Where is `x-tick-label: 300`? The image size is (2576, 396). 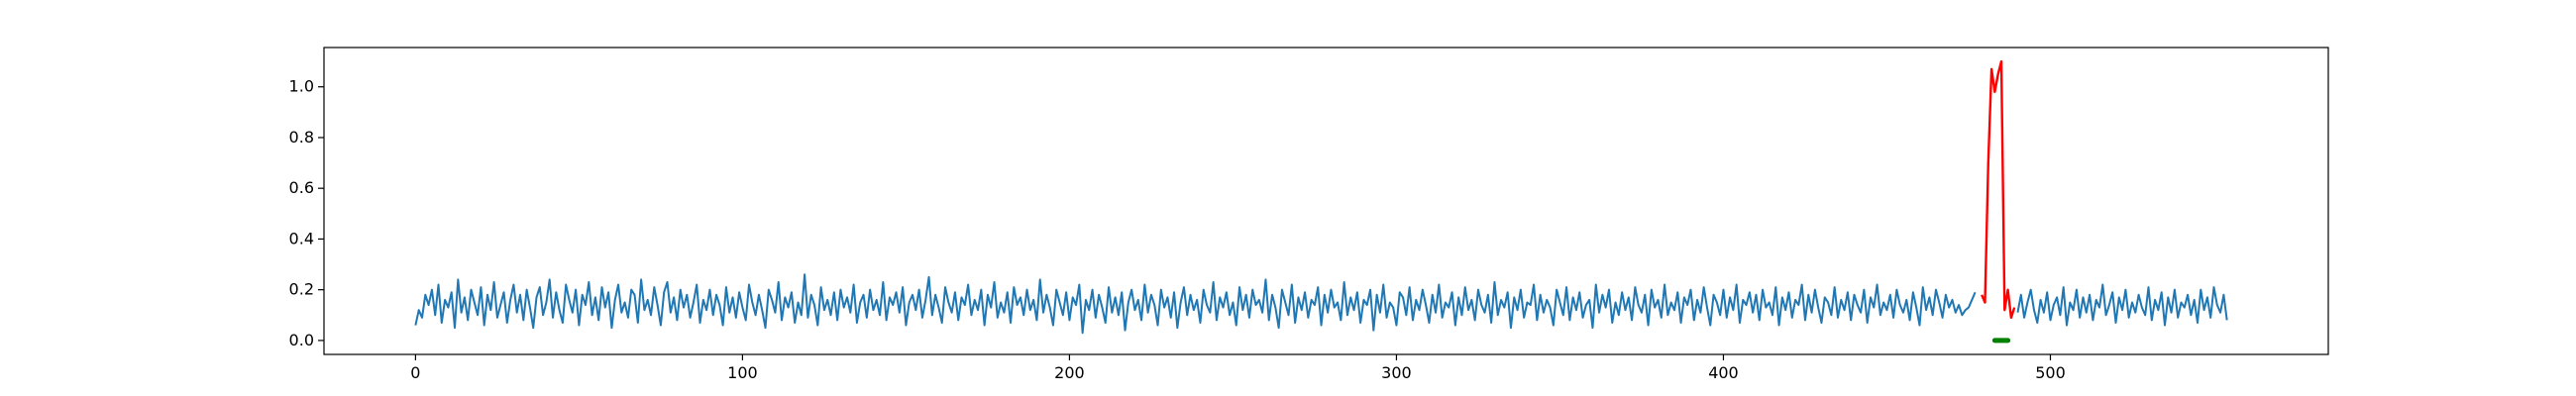
x-tick-label: 300 is located at coordinates (1396, 372).